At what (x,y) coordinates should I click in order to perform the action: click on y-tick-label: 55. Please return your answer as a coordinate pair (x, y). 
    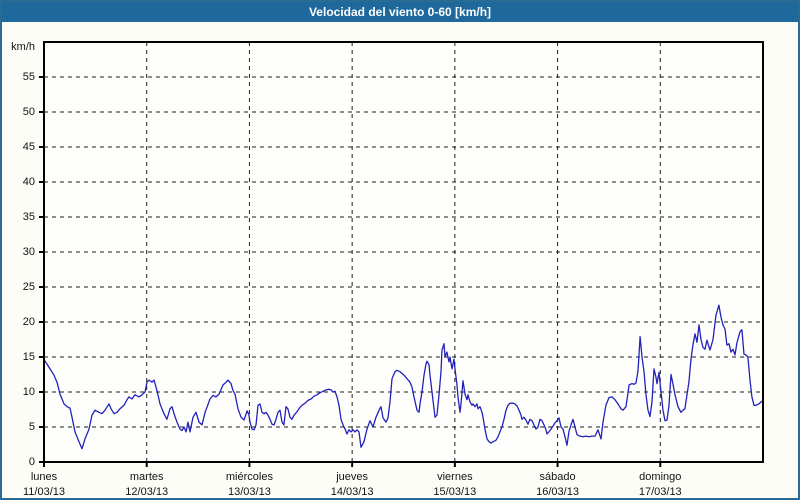
    Looking at the image, I should click on (28, 77).